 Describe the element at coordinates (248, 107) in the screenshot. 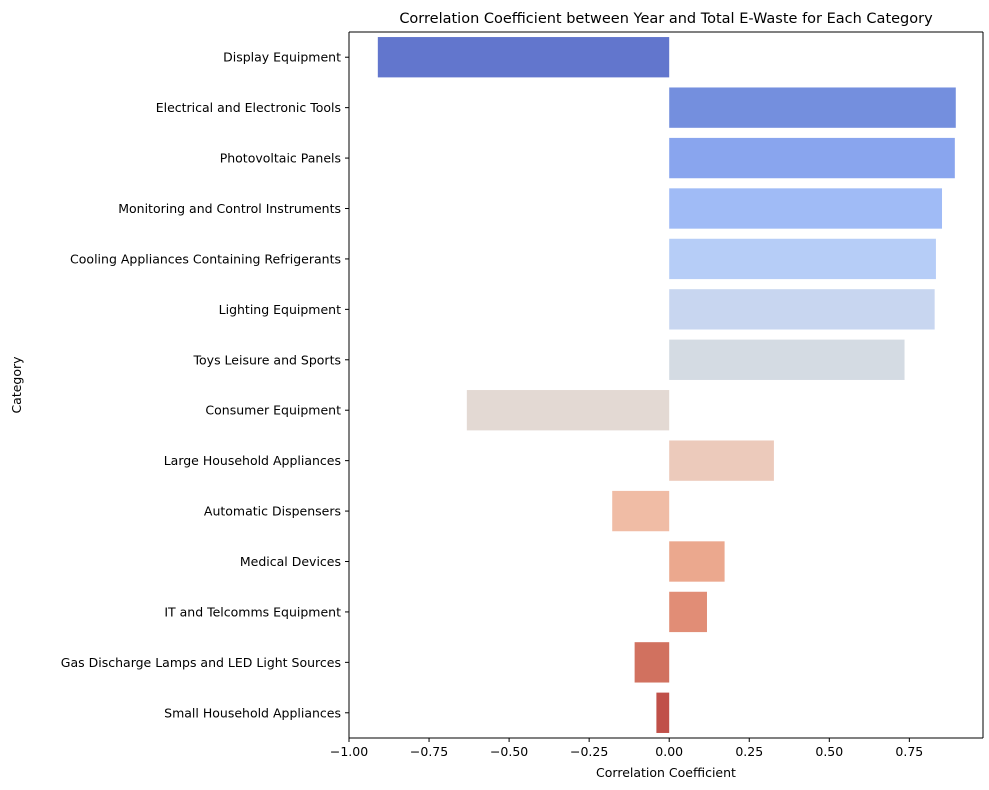

I see `y-tick-label: Electrical and Electronic Tools` at that location.